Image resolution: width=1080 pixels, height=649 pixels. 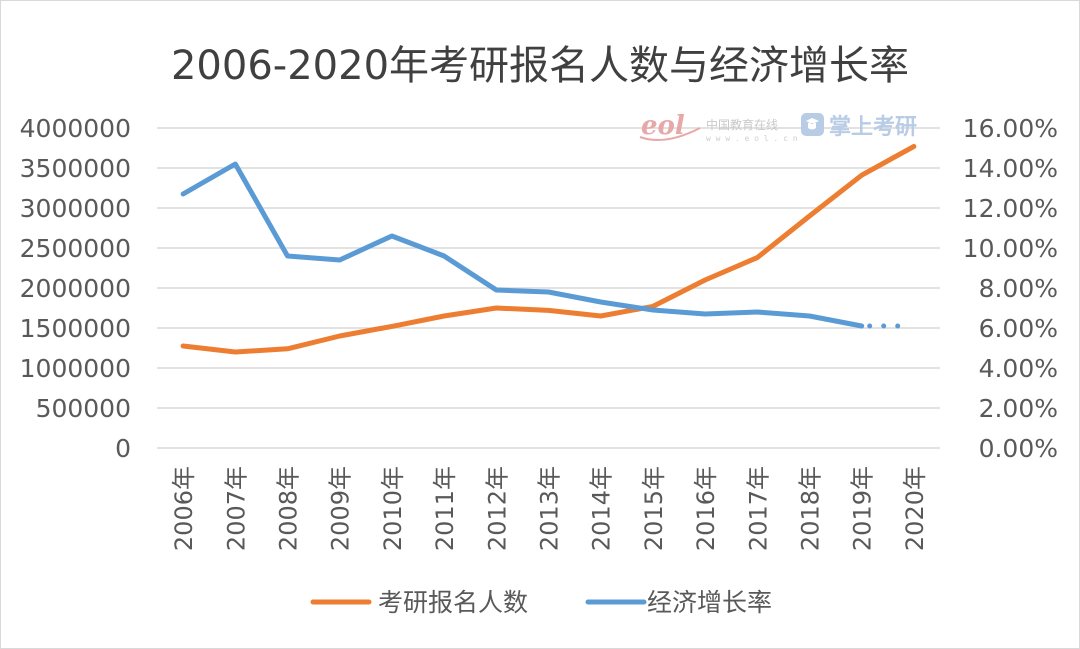 I want to click on right-axis-tick-label: 2.00%, so click(x=1018, y=408).